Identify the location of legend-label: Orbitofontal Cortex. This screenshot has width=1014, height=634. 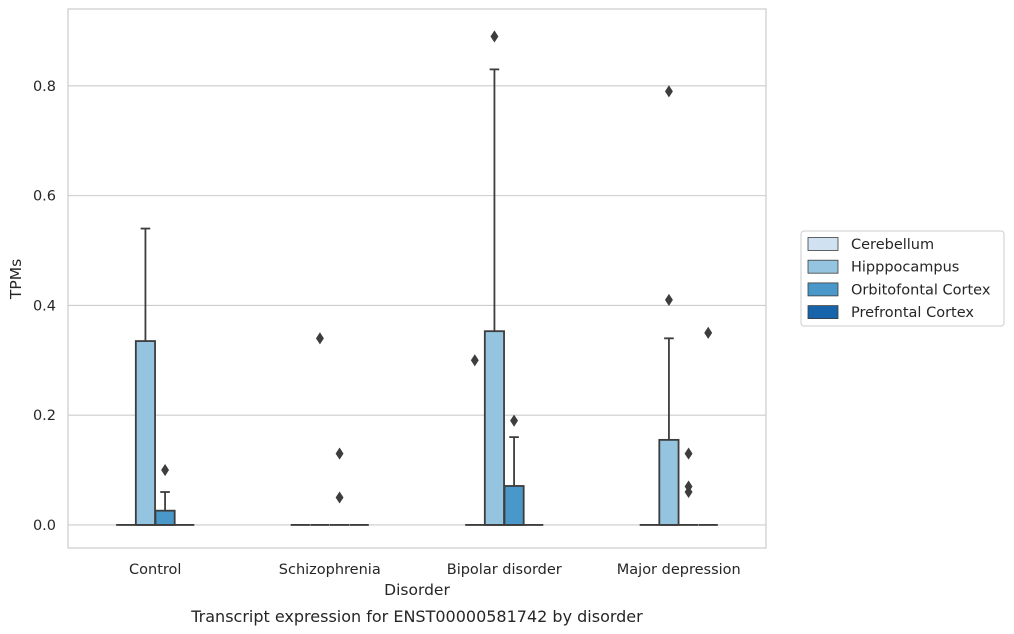
(921, 290).